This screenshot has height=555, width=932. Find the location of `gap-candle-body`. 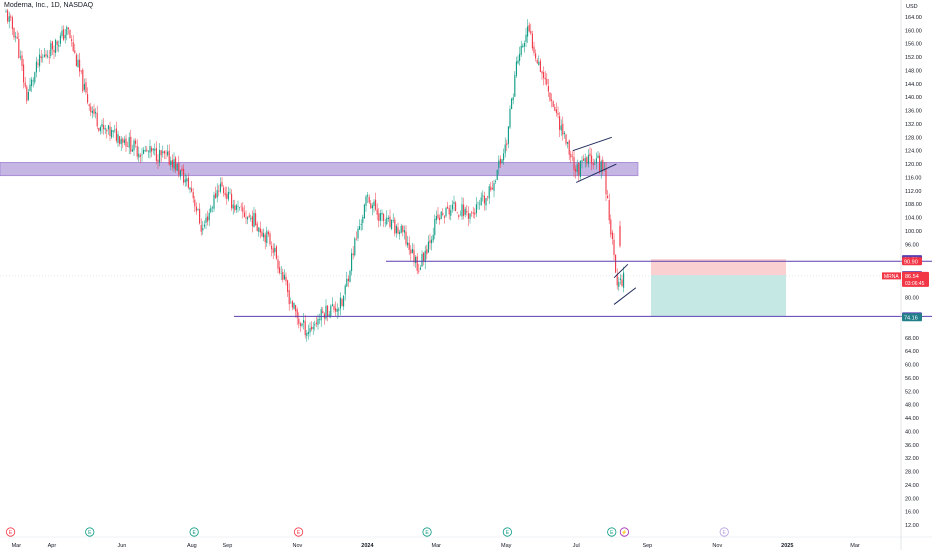

gap-candle-body is located at coordinates (620, 235).